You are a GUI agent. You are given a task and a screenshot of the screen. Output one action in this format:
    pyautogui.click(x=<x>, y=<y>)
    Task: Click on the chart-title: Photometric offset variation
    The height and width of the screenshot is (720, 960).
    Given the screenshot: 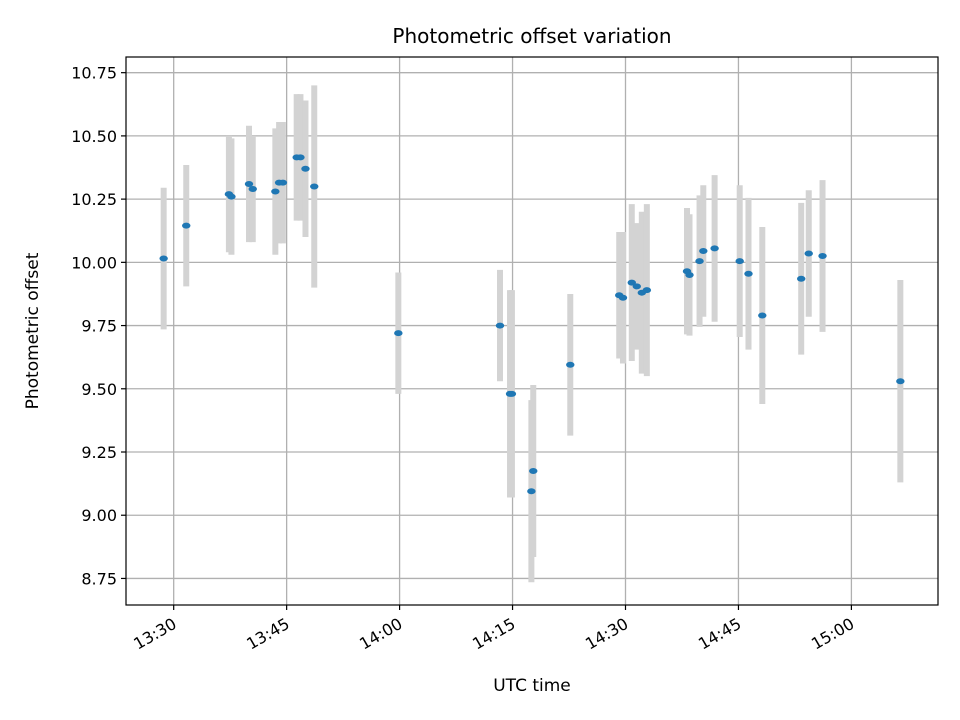 What is the action you would take?
    pyautogui.click(x=531, y=36)
    